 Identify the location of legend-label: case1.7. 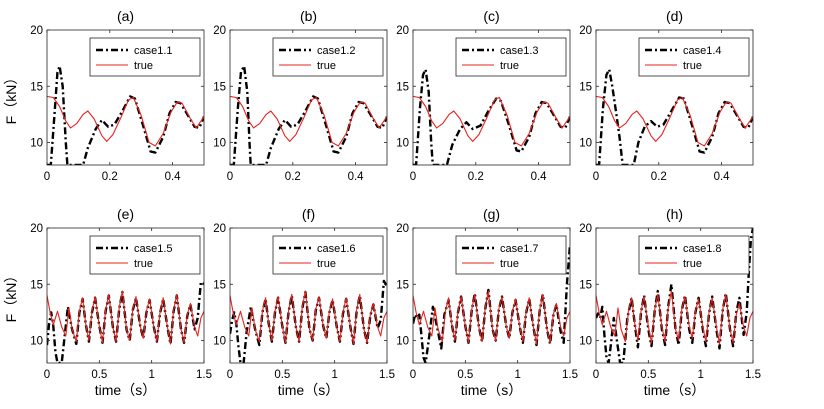
(519, 249).